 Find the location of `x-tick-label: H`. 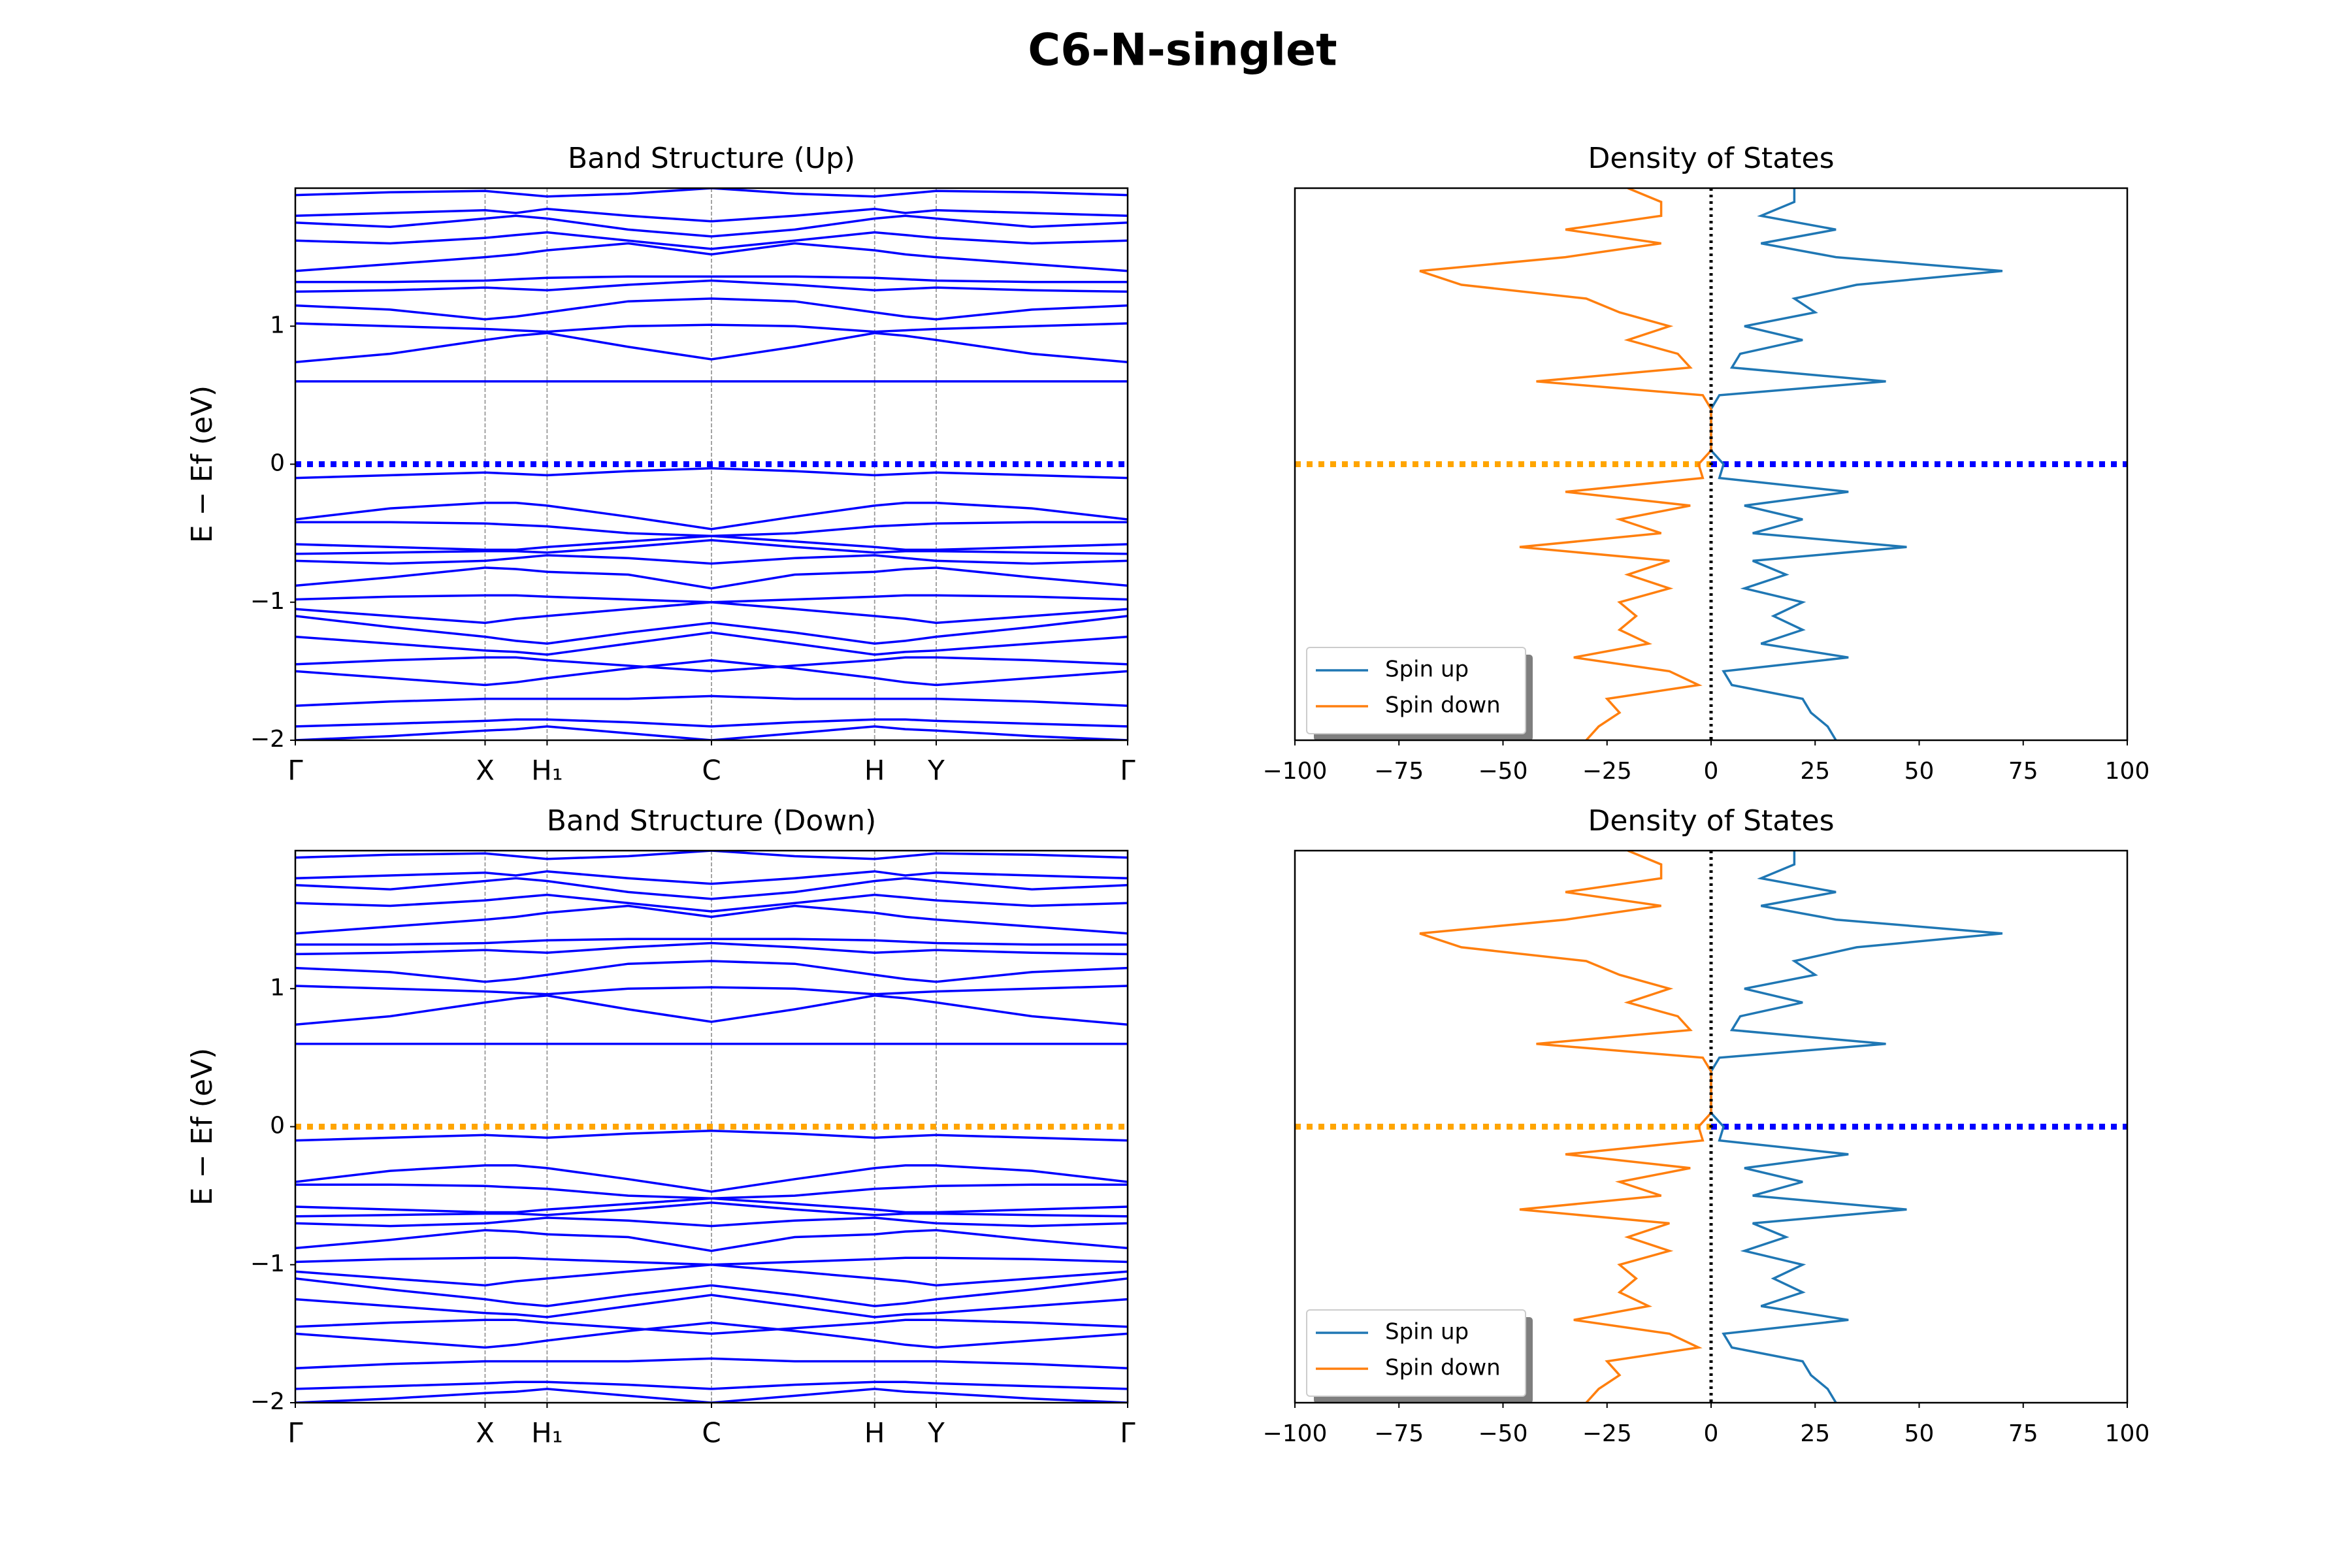

x-tick-label: H is located at coordinates (874, 1433).